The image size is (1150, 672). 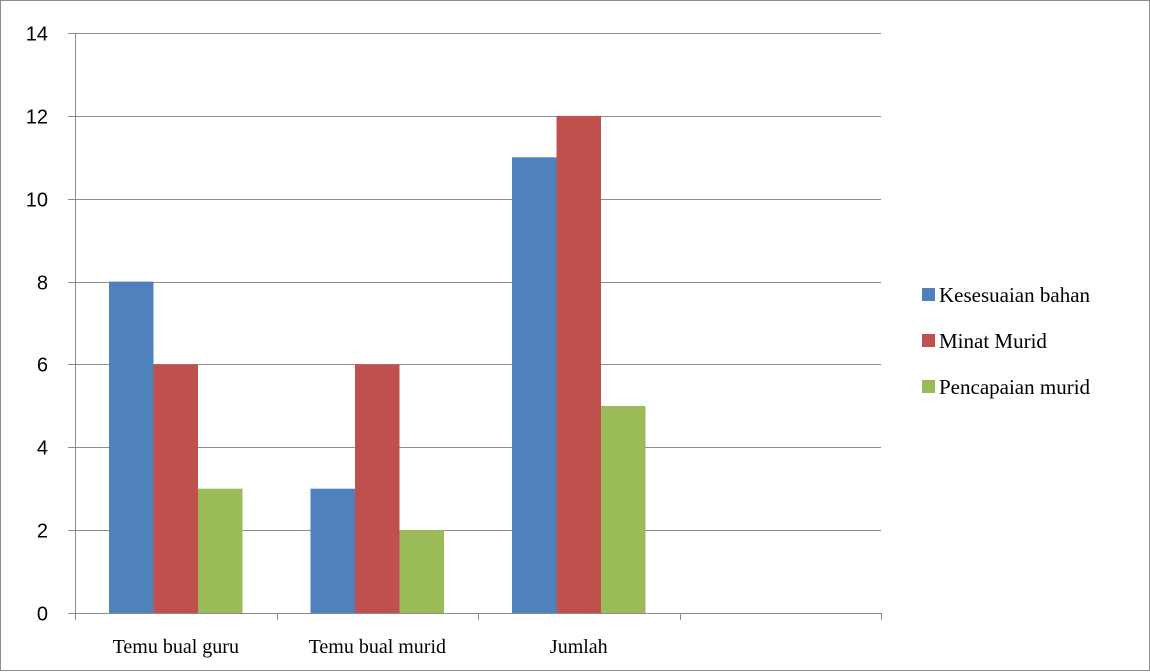 What do you see at coordinates (42, 615) in the screenshot?
I see `y-tick-label: 0` at bounding box center [42, 615].